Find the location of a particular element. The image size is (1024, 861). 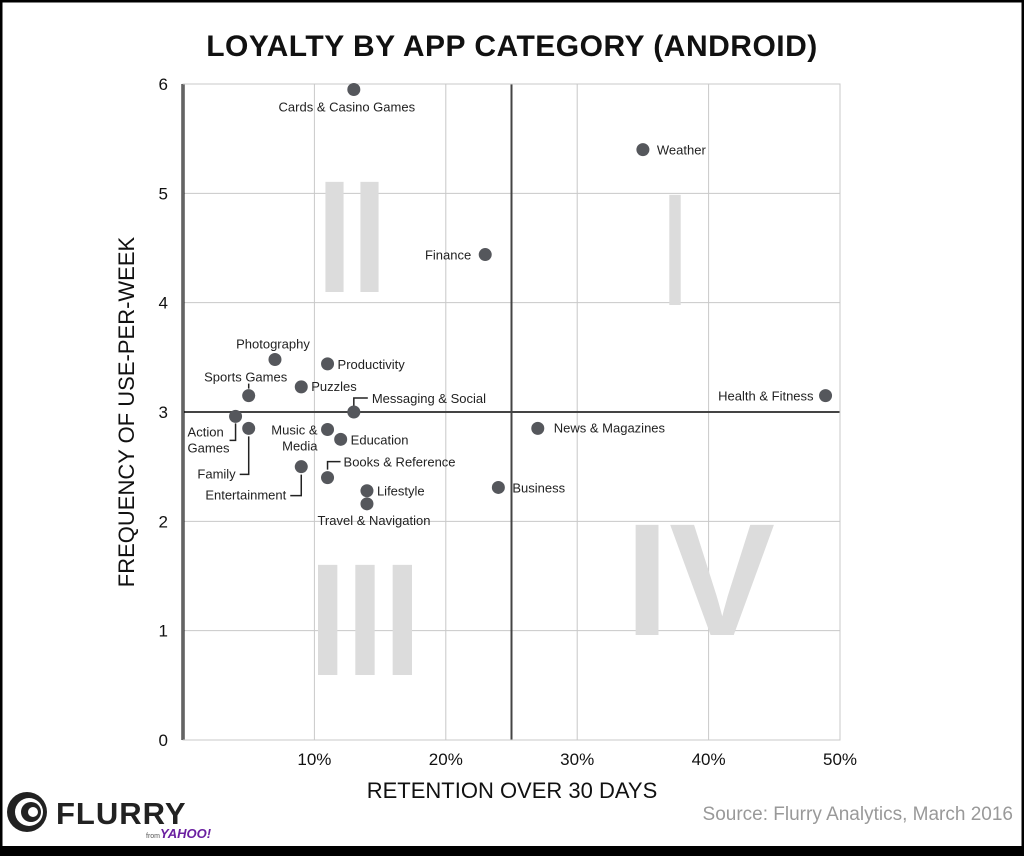

data-point-label: Music & Media is located at coordinates (294, 437).